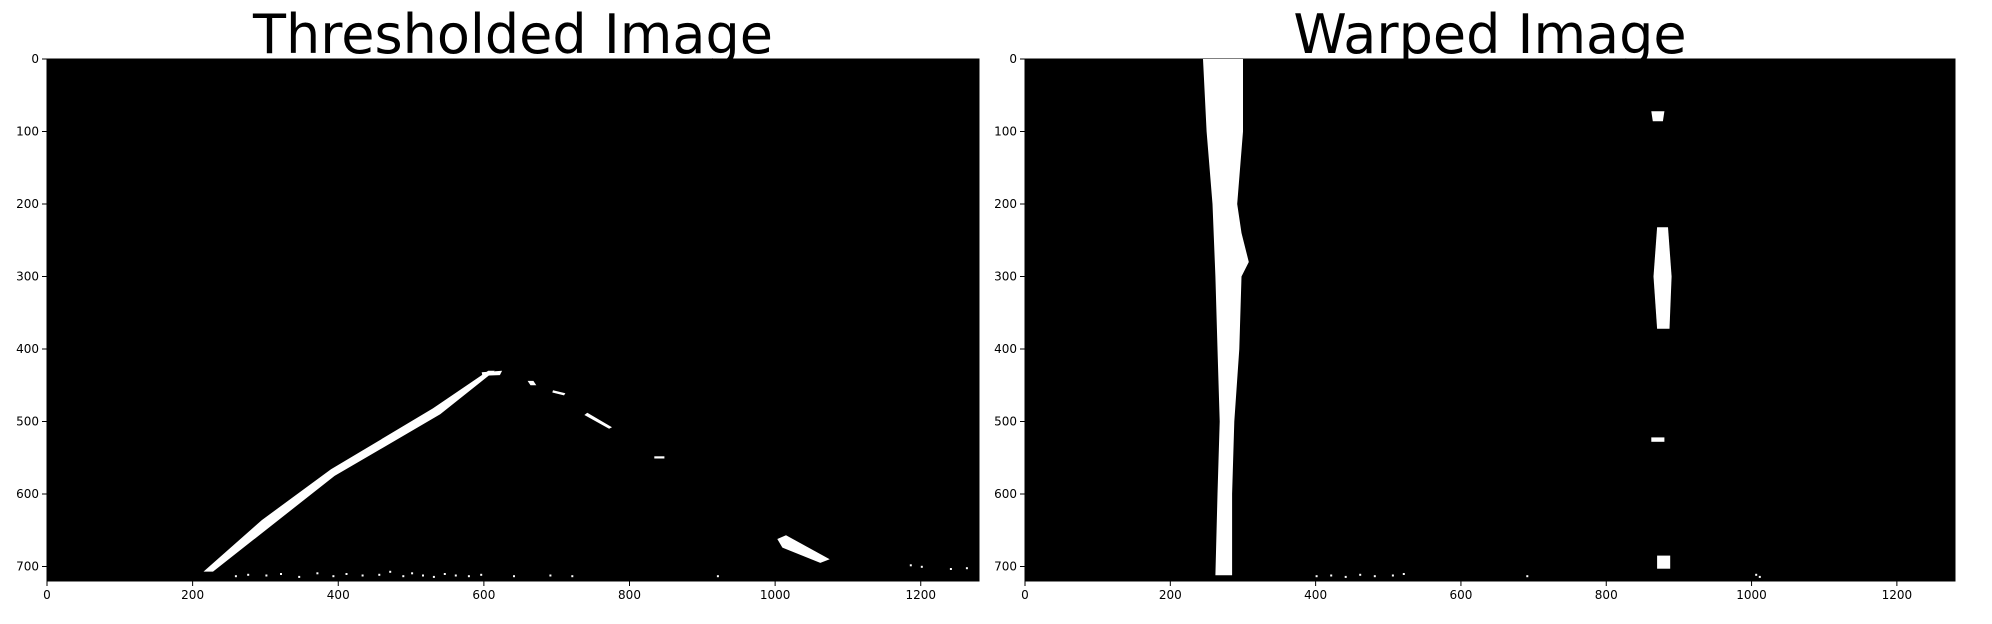  Describe the element at coordinates (803, 549) in the screenshot. I see `thresholded-image-right-lane-near` at that location.